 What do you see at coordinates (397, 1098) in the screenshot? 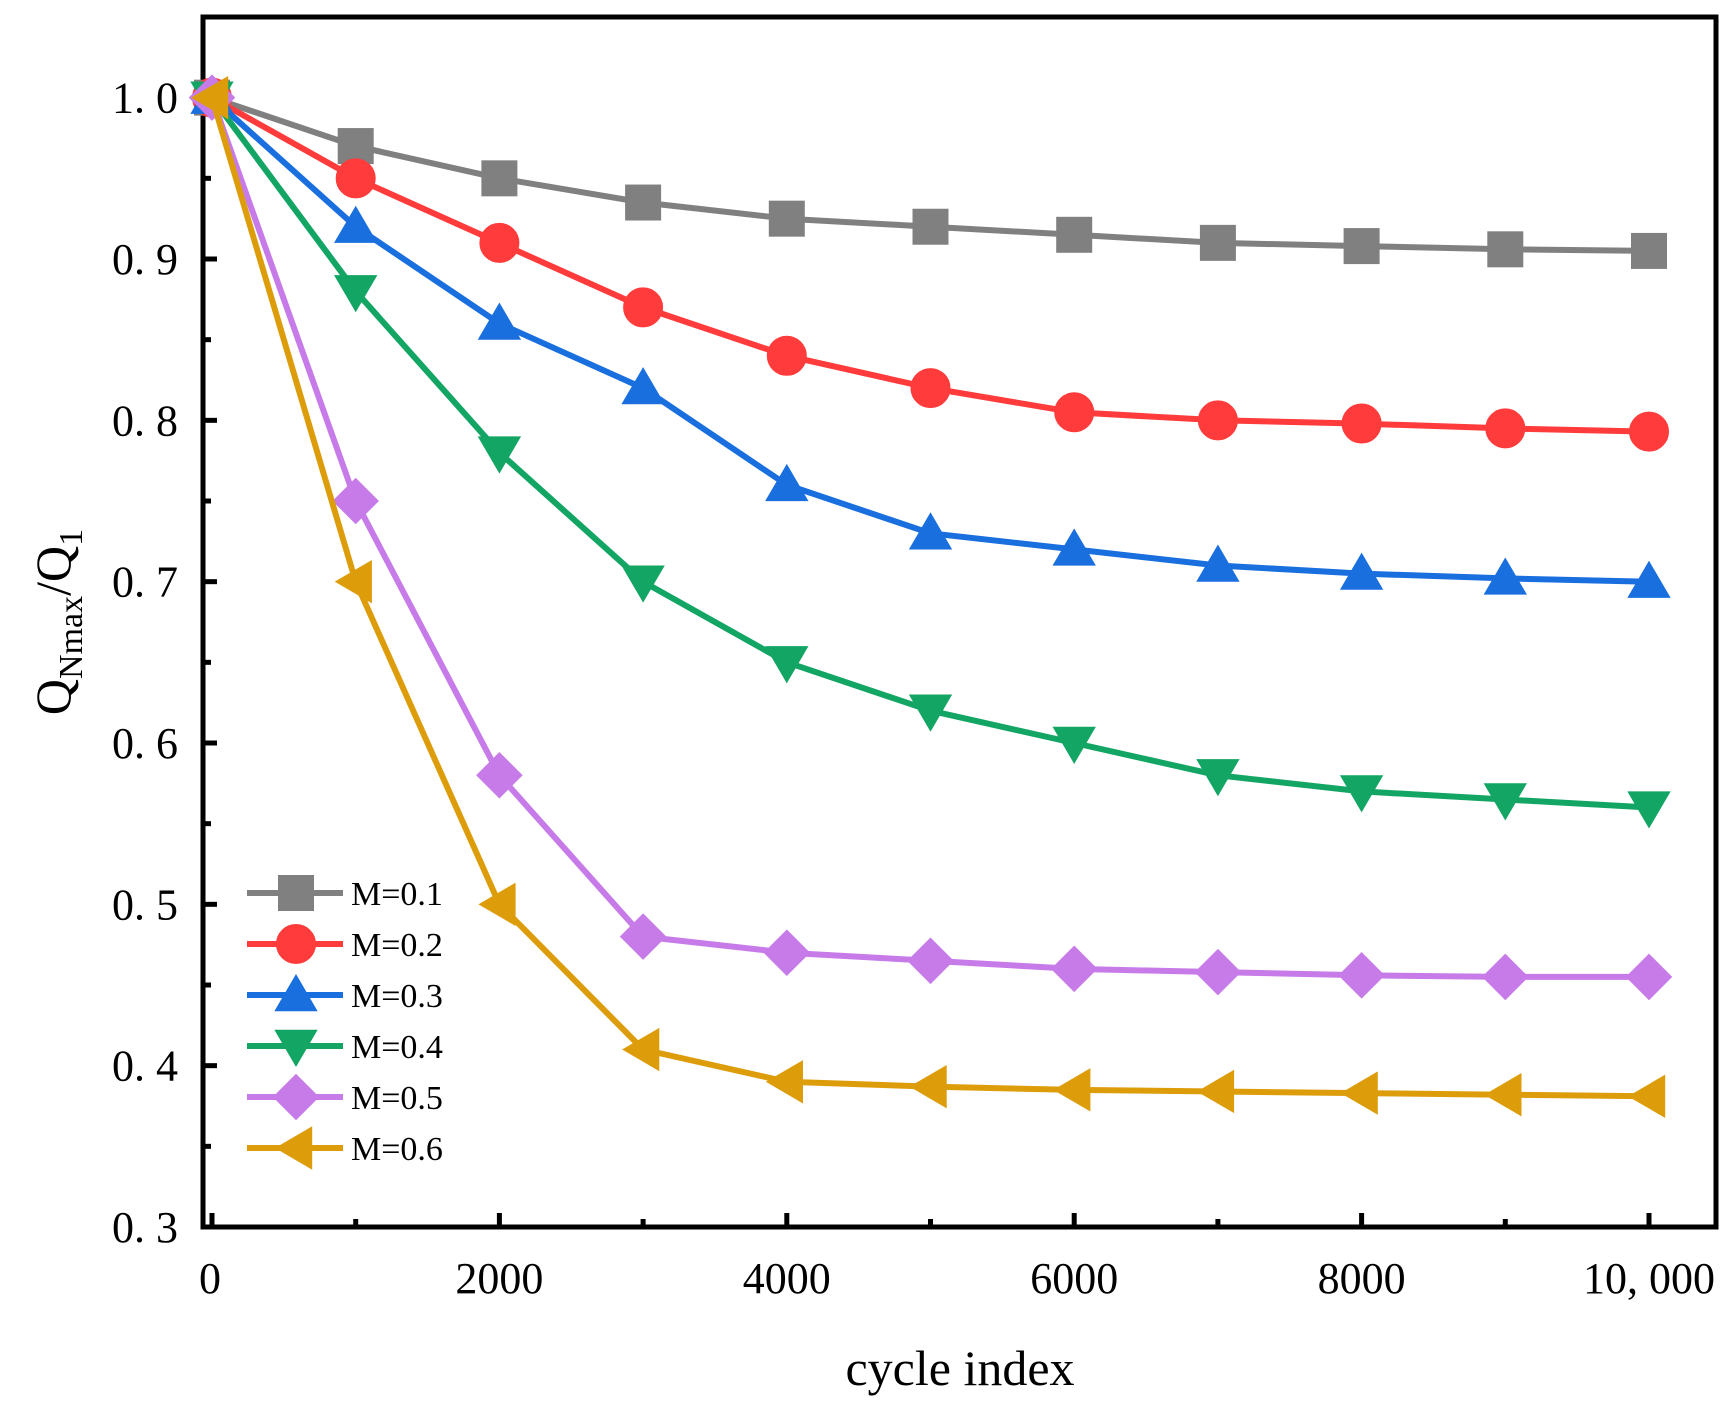
I see `legend-label: M=0.5` at bounding box center [397, 1098].